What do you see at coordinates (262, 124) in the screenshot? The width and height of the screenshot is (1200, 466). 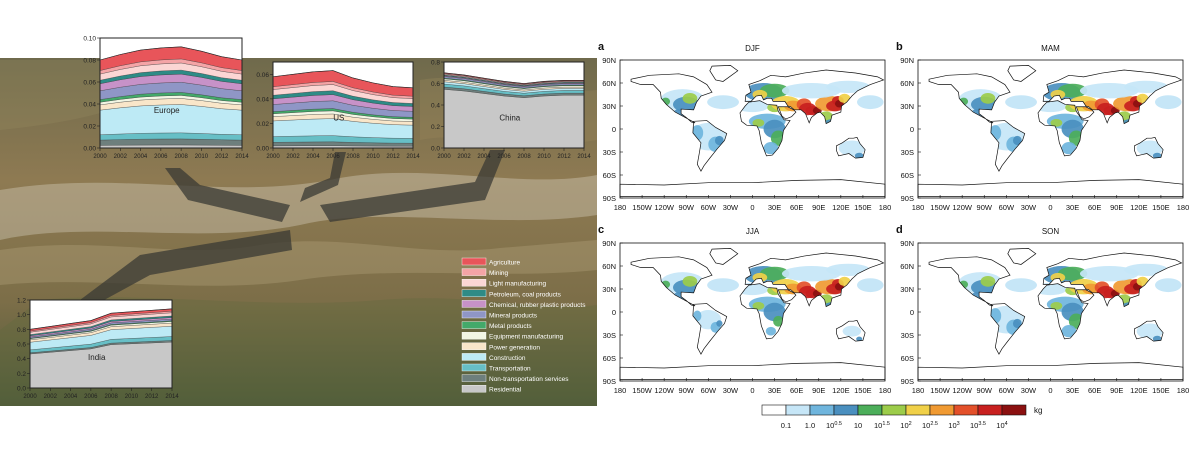 I see `y-tick-label: 0.02` at bounding box center [262, 124].